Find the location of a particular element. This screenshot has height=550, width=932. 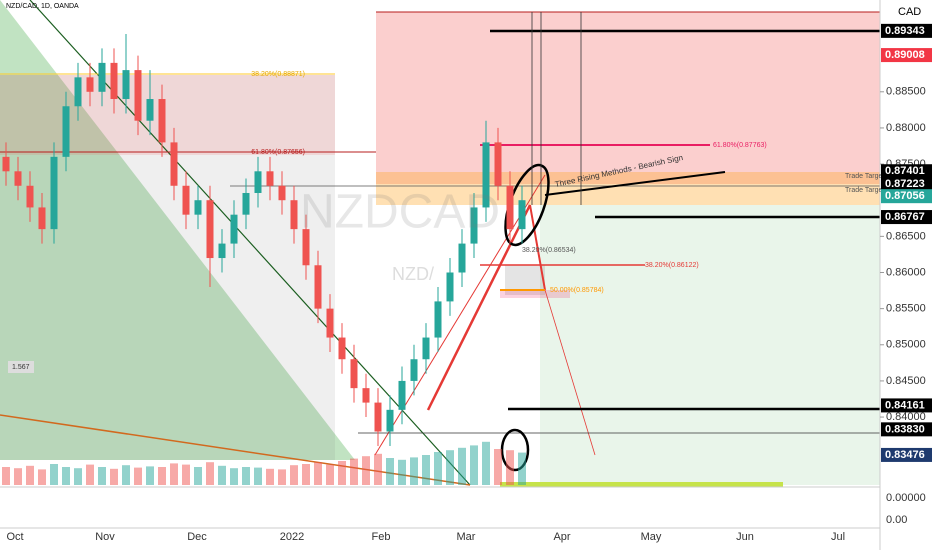

y-tick-label: 0.85000 is located at coordinates (906, 345).